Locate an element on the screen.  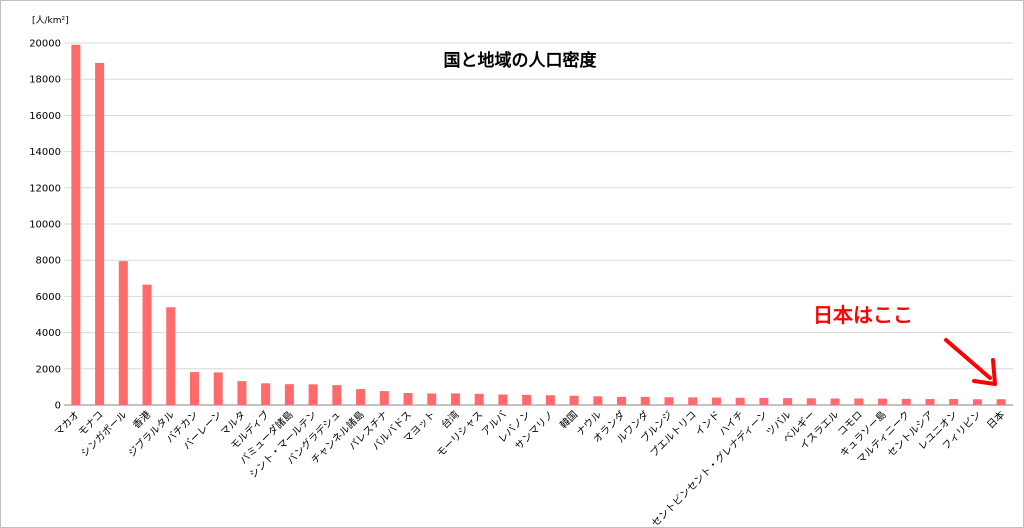
y-tick-label: 18000 is located at coordinates (45, 80).